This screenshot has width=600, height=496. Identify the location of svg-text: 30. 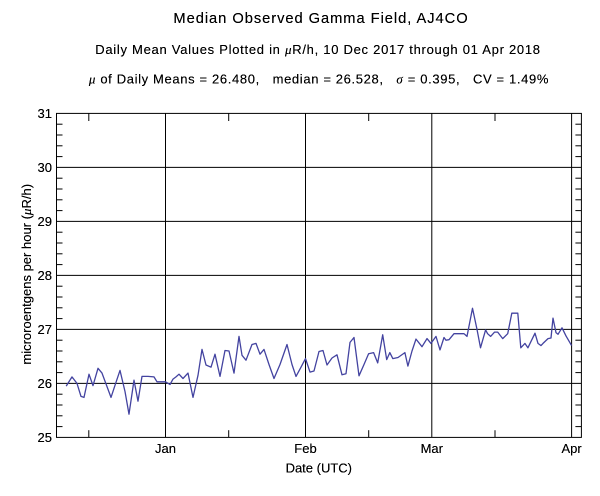
(45, 167).